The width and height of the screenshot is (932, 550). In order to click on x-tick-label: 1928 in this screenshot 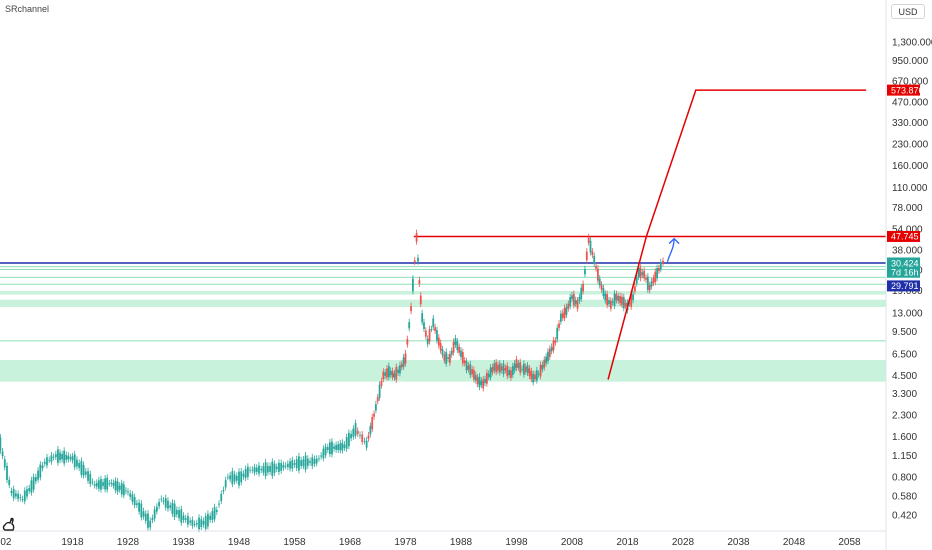, I will do `click(128, 542)`.